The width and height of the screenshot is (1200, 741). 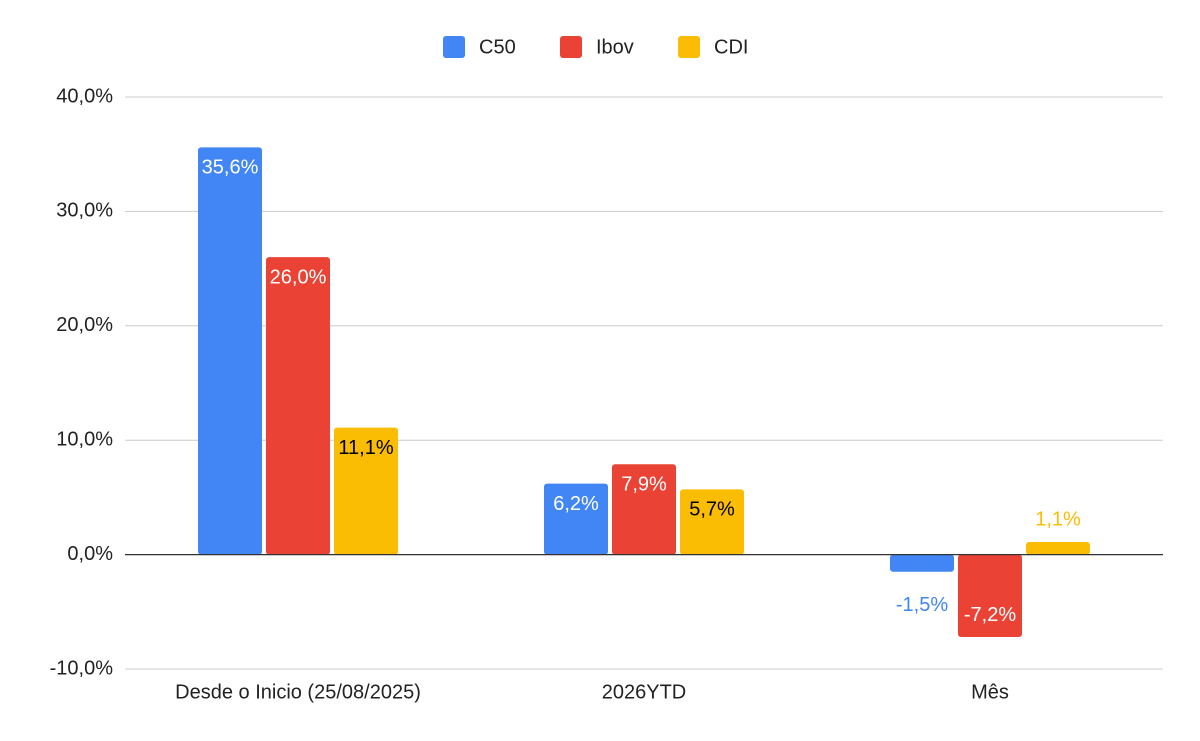 What do you see at coordinates (298, 277) in the screenshot?
I see `data-label: 26,0%` at bounding box center [298, 277].